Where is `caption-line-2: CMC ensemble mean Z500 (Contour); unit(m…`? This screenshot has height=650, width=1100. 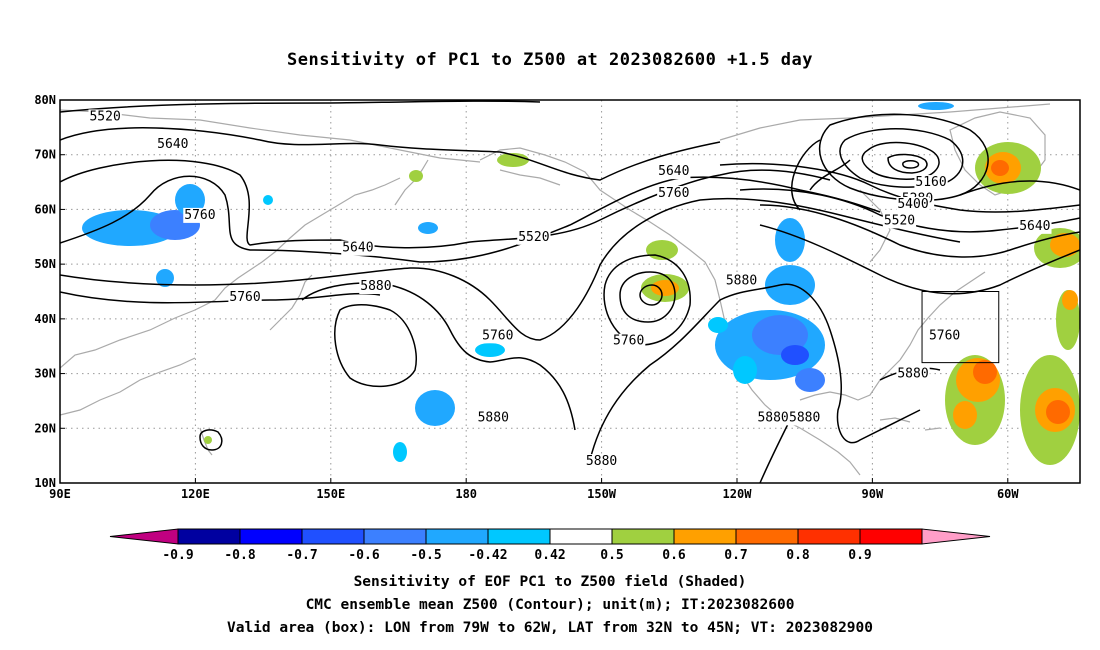 caption-line-2: CMC ensemble mean Z500 (Contour); unit(m… is located at coordinates (550, 605).